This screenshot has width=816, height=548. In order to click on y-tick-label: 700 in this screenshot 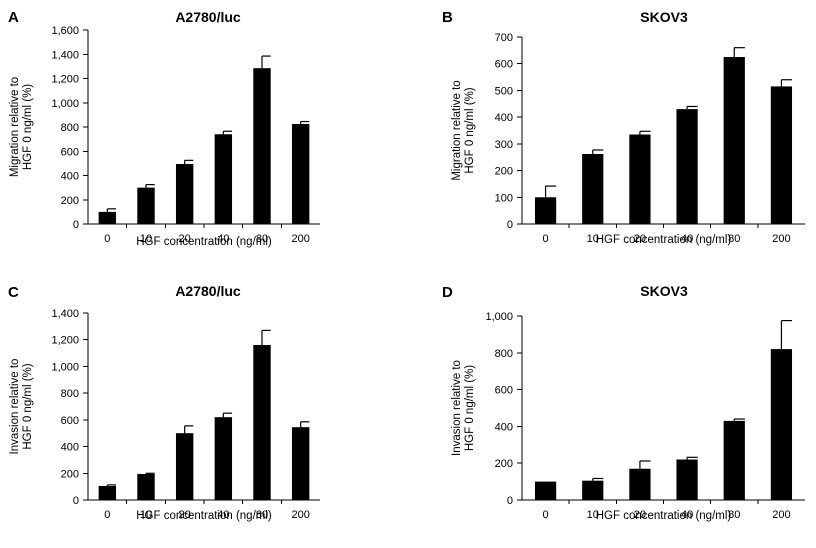, I will do `click(504, 38)`.